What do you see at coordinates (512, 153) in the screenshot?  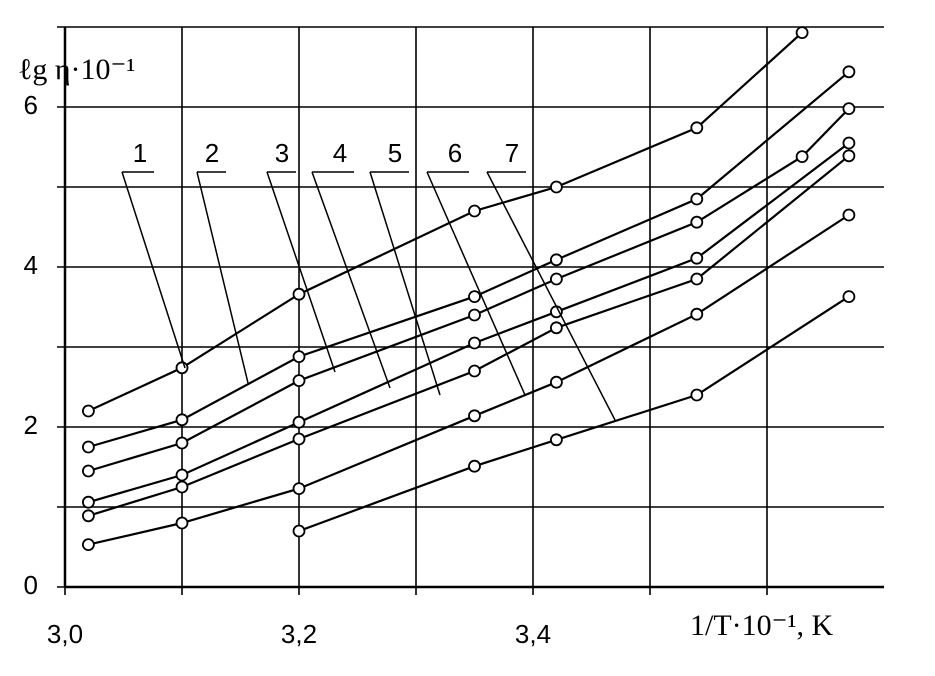 I see `curve-label: 7` at bounding box center [512, 153].